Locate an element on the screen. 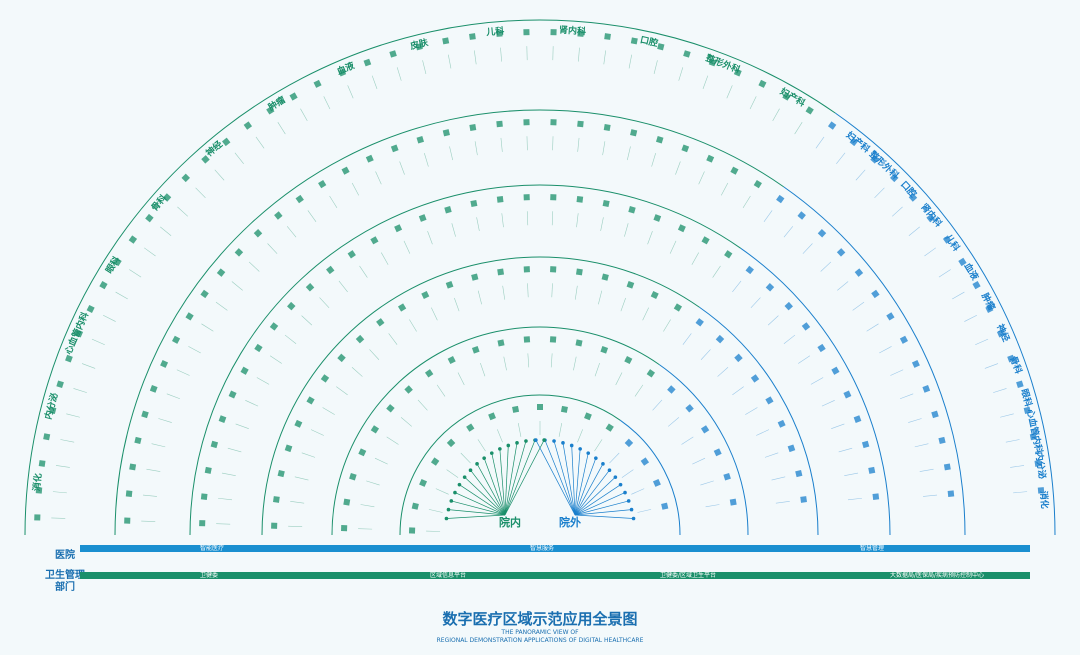  department-label: 皮肤 is located at coordinates (419, 44).